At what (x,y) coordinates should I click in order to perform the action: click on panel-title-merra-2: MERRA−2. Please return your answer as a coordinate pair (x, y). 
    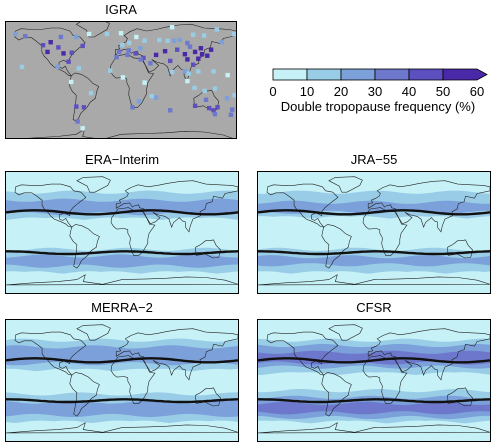
    Looking at the image, I should click on (122, 307).